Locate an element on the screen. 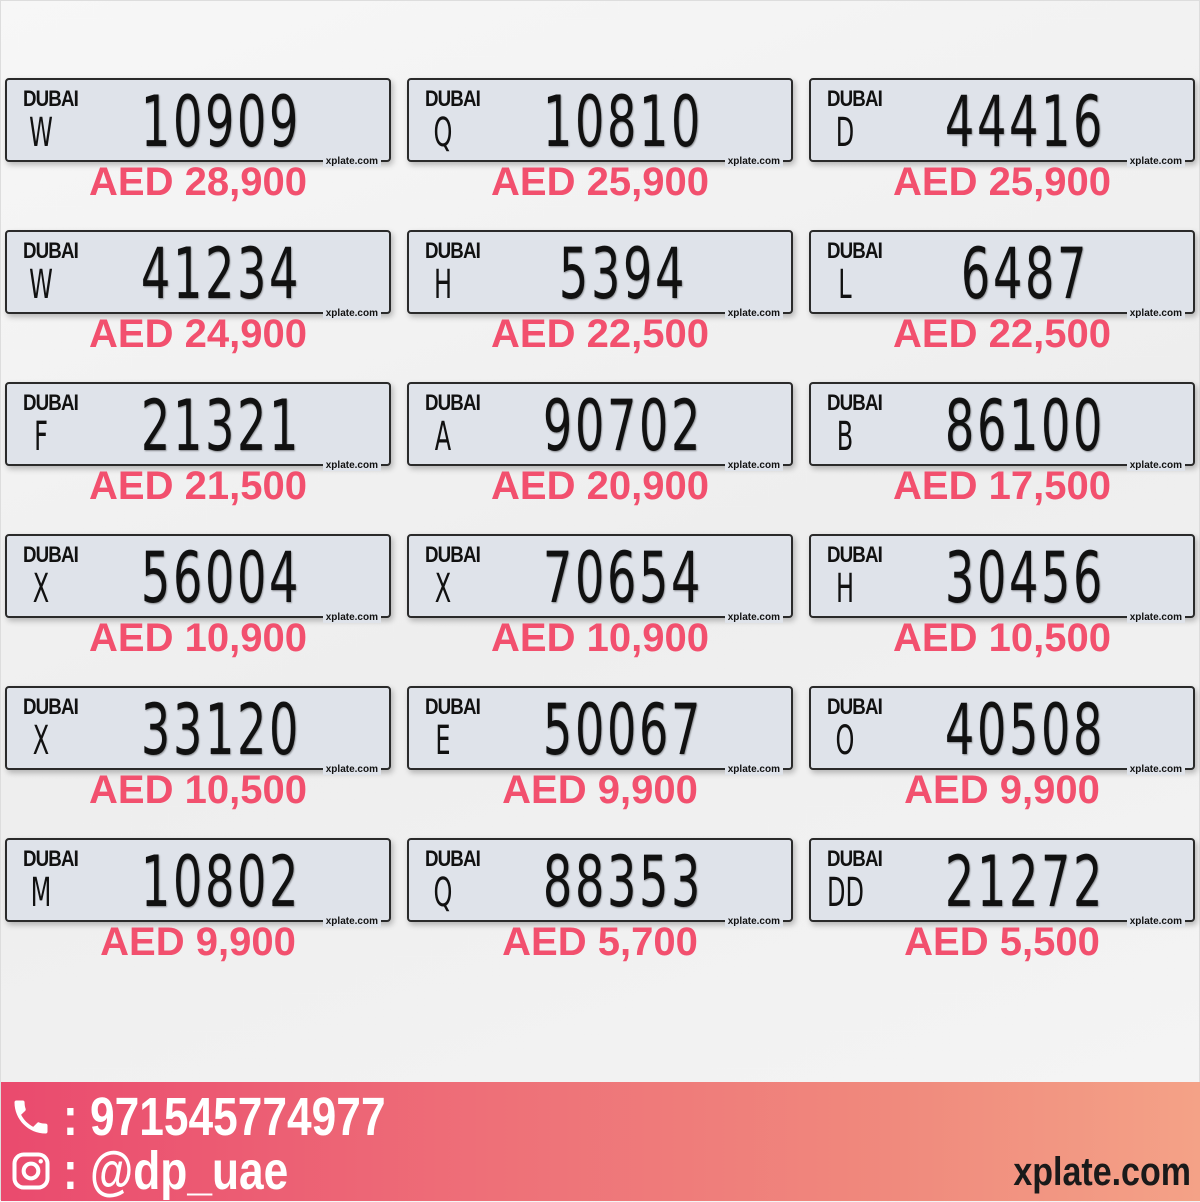 The width and height of the screenshot is (1200, 1202). plate-number: 50067 is located at coordinates (623, 730).